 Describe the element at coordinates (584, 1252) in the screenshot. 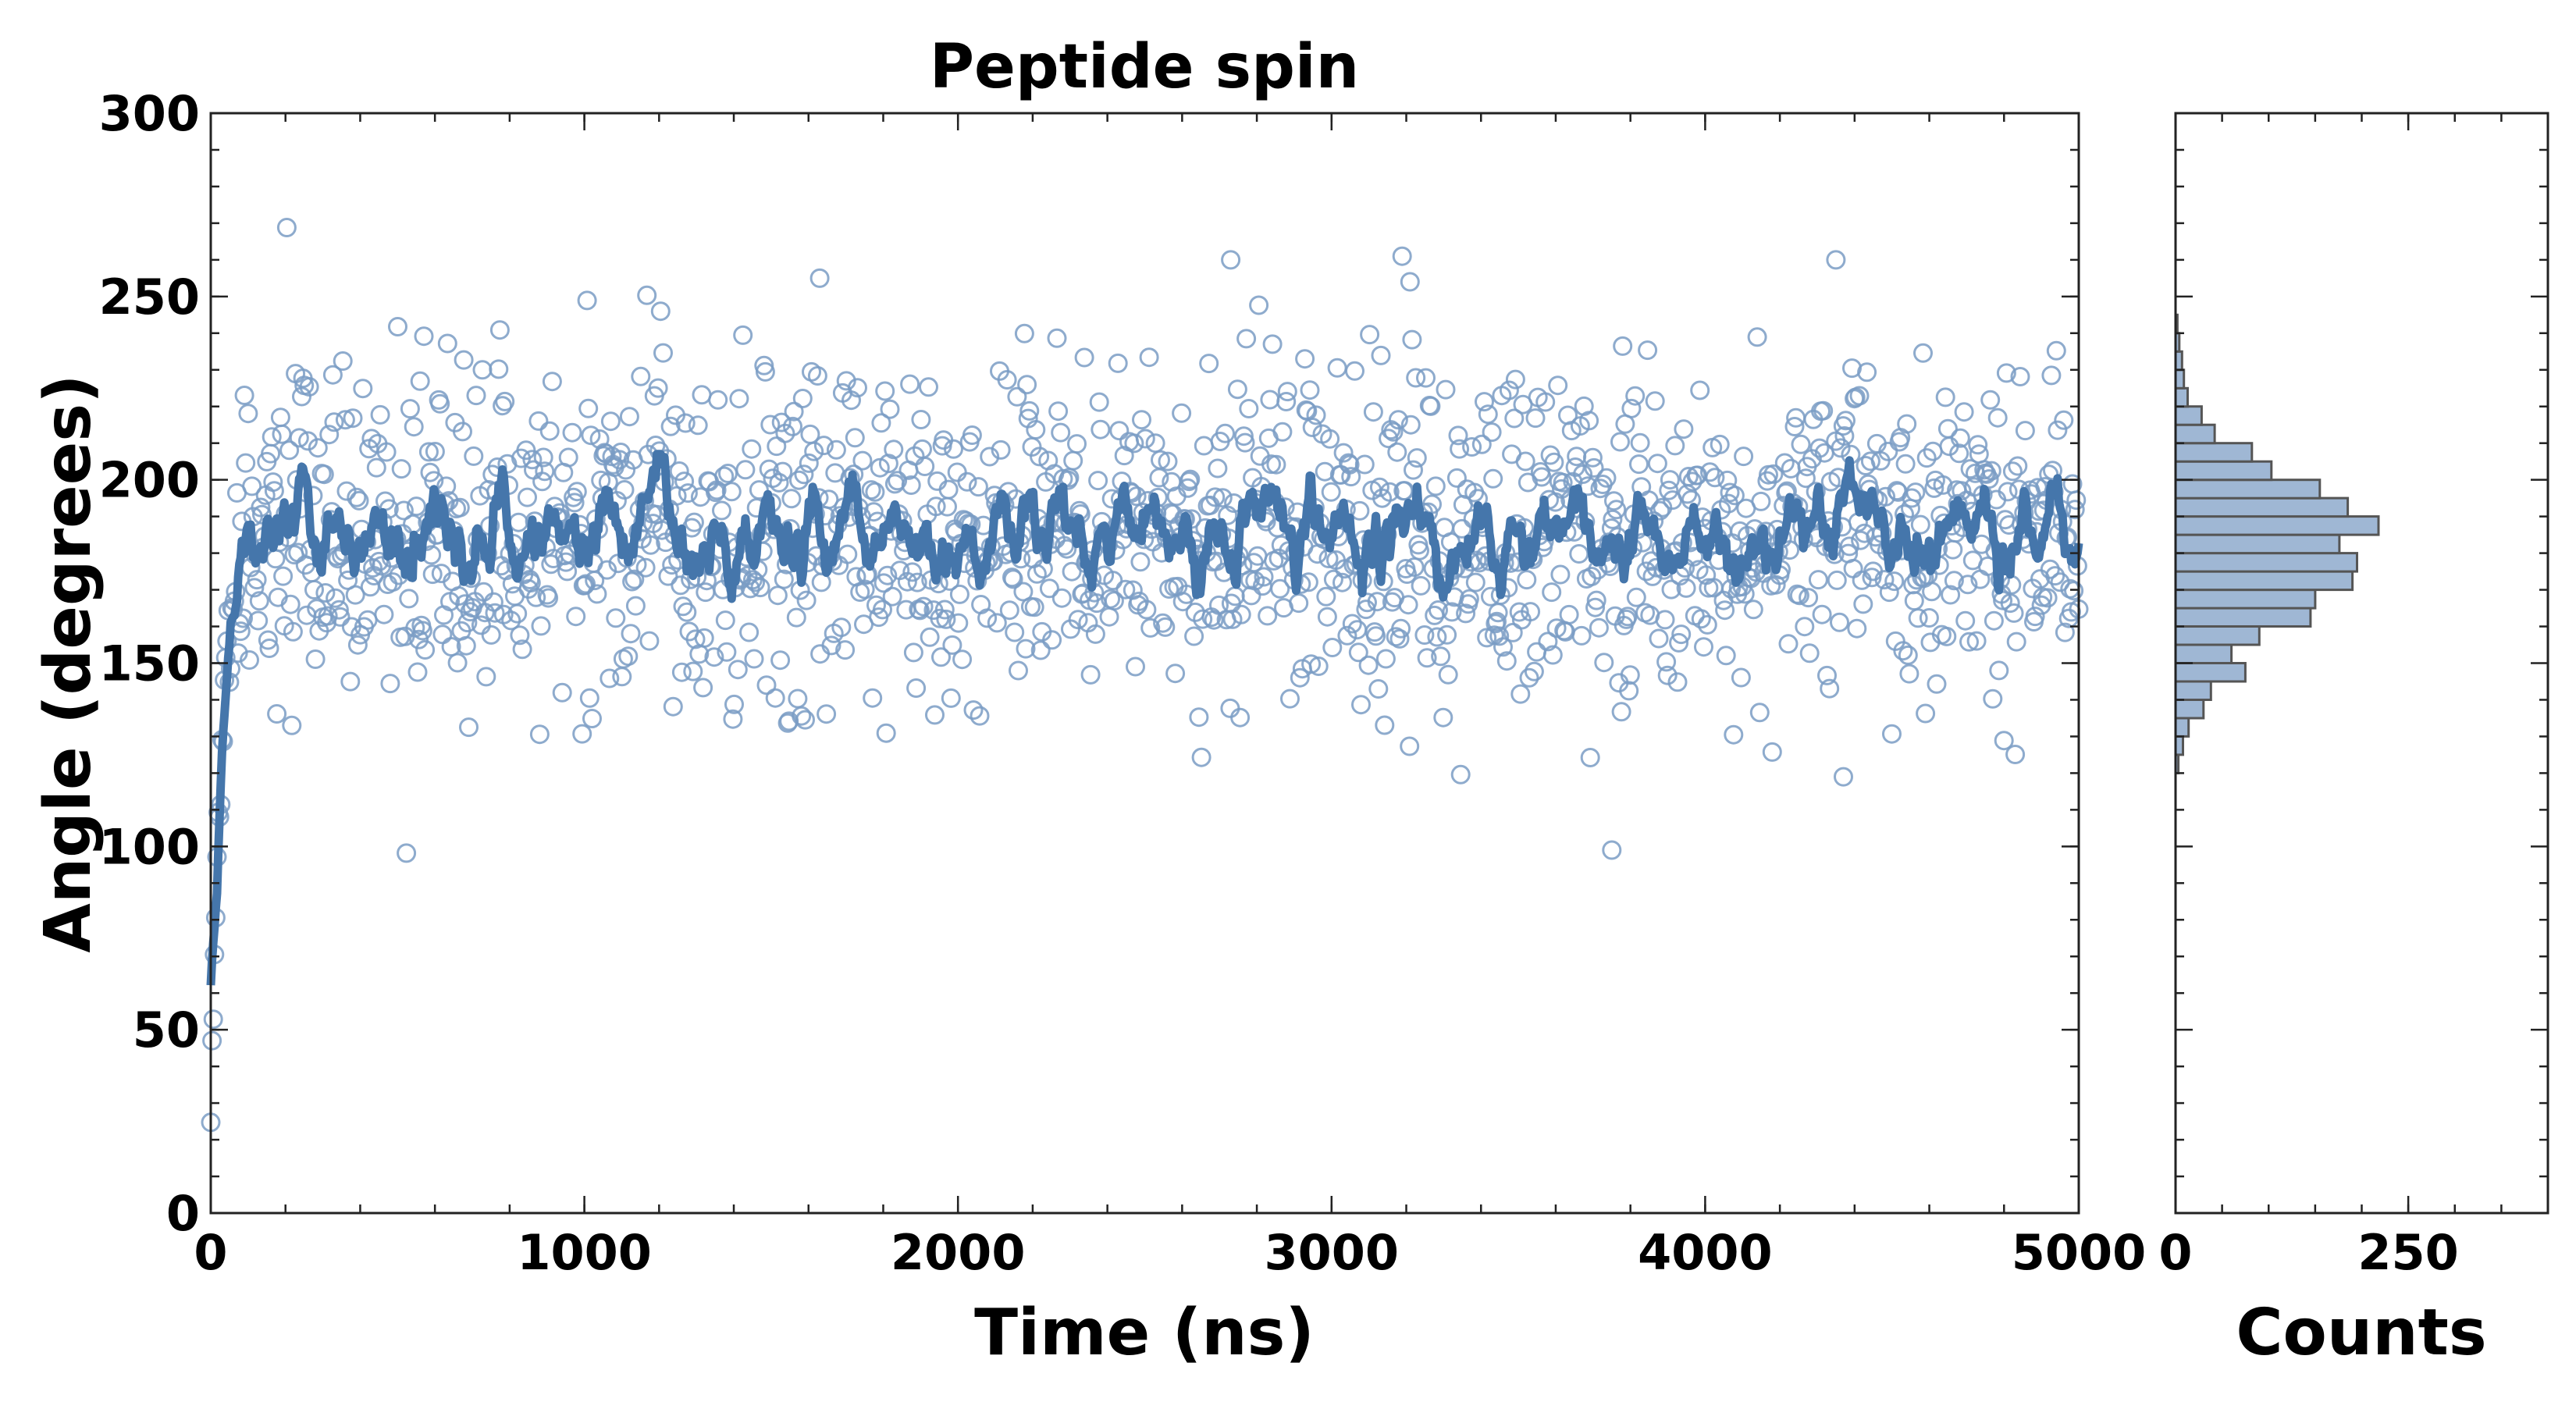

I see `x-tick-label: 1000` at that location.